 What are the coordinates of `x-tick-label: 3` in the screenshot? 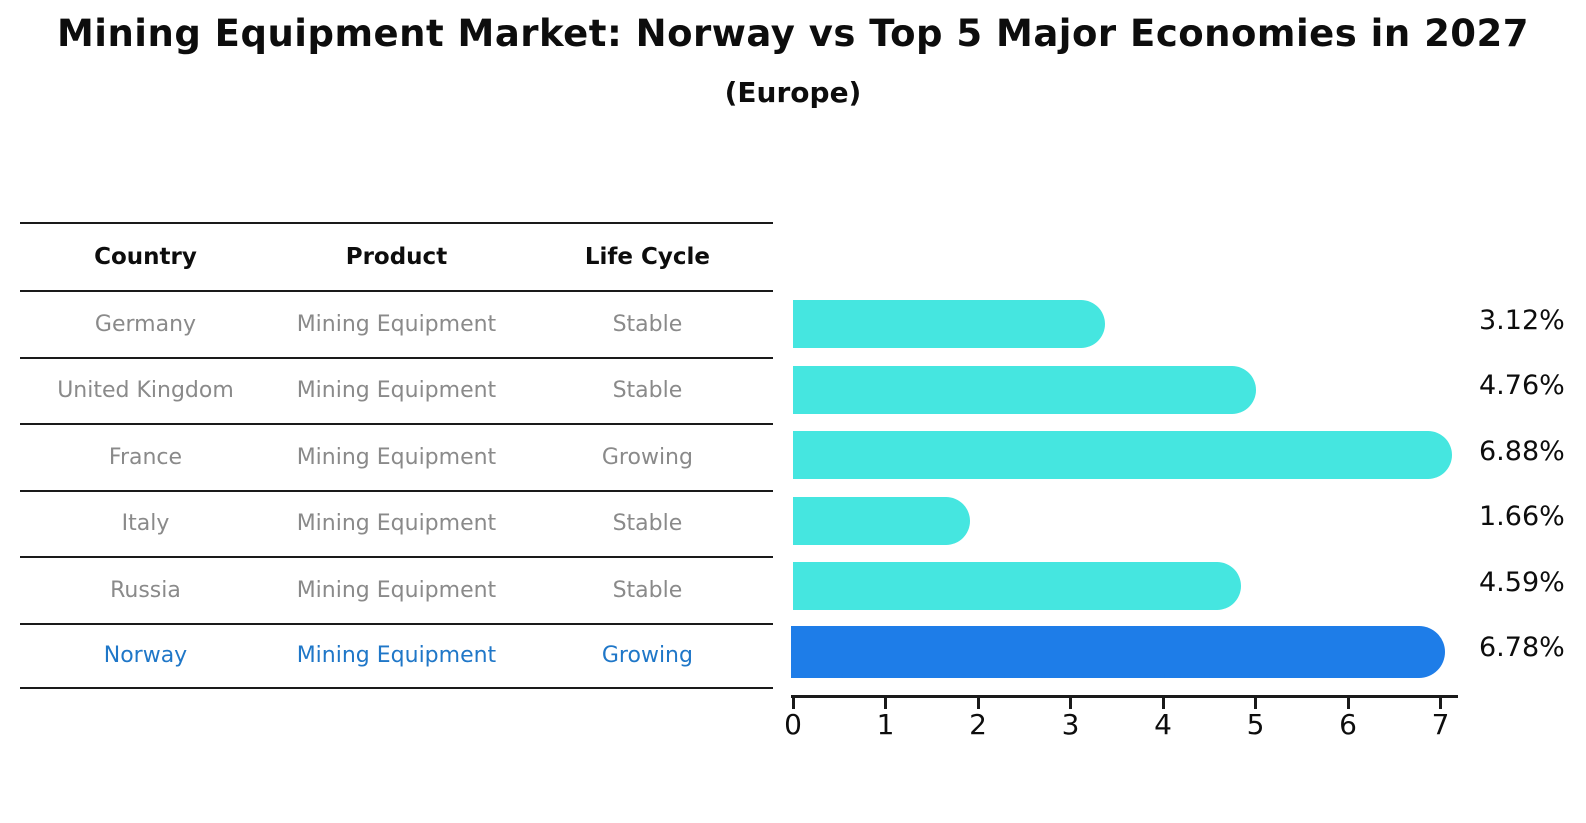 It's located at (1070, 724).